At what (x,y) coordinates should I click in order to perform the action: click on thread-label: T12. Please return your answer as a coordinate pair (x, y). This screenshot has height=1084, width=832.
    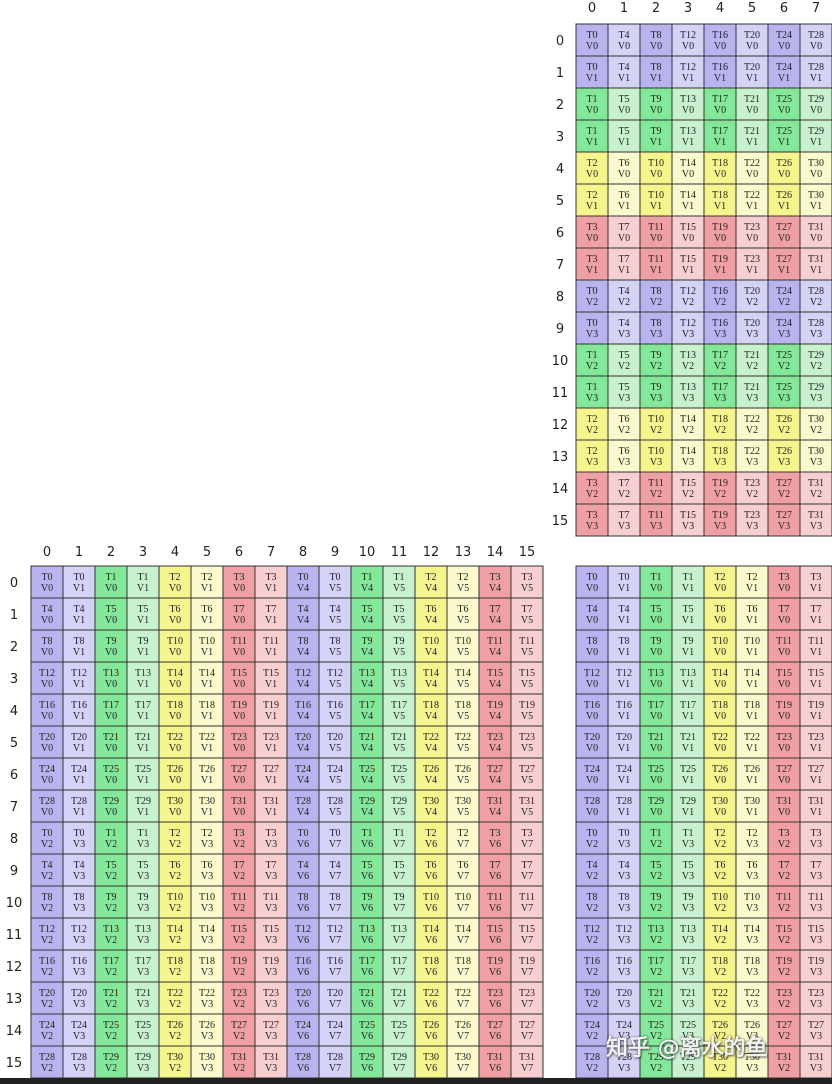
    Looking at the image, I should click on (335, 929).